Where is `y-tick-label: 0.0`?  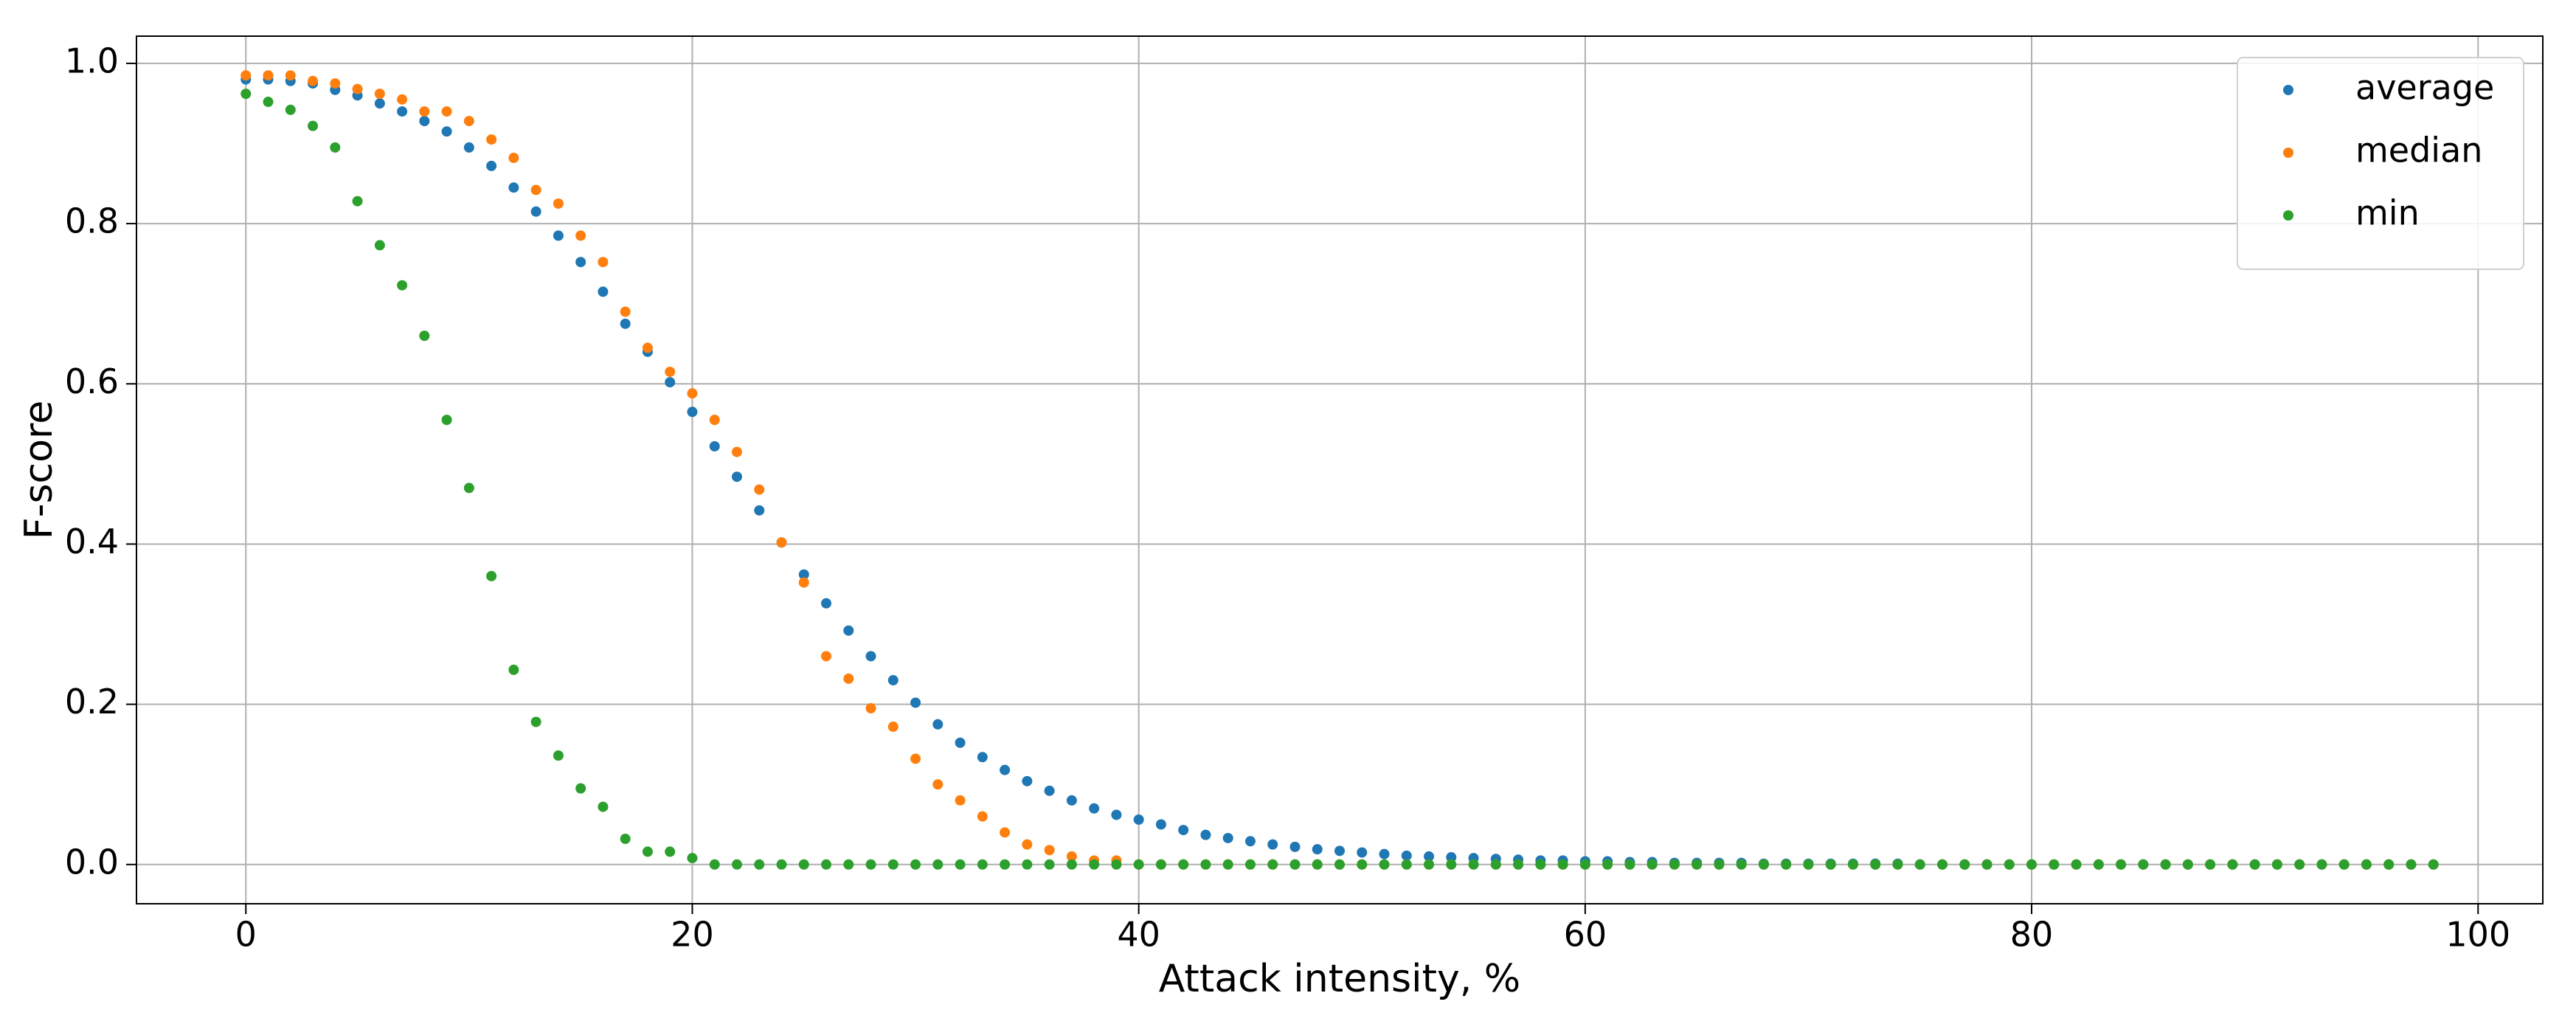
y-tick-label: 0.0 is located at coordinates (92, 862).